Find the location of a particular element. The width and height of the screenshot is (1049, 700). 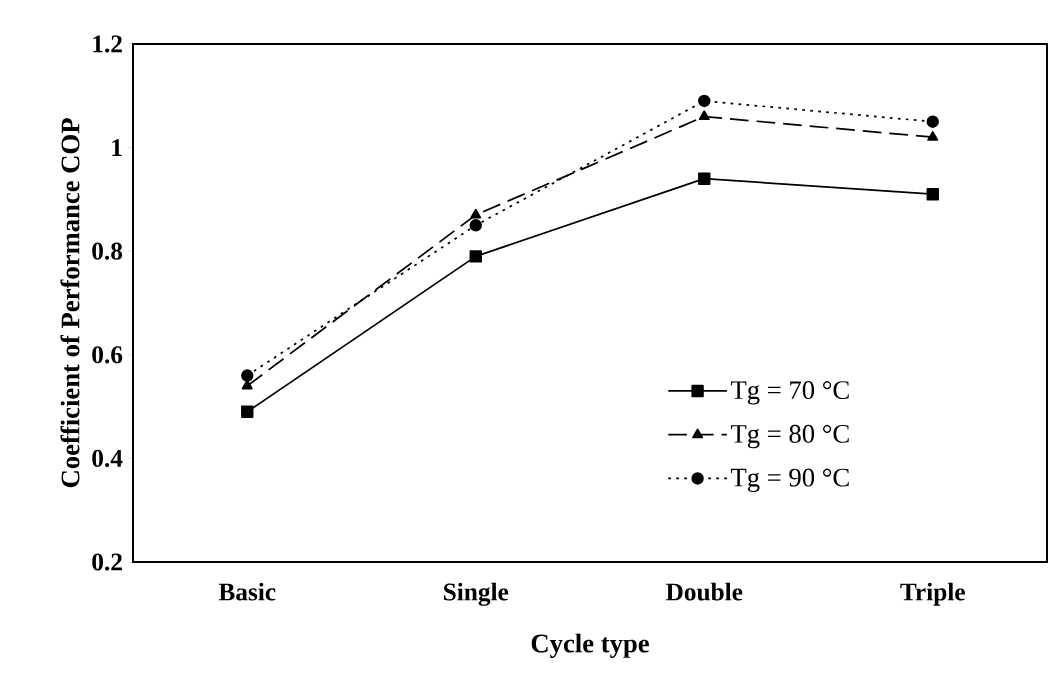

y-tick-label: 0.2 is located at coordinates (107, 562).